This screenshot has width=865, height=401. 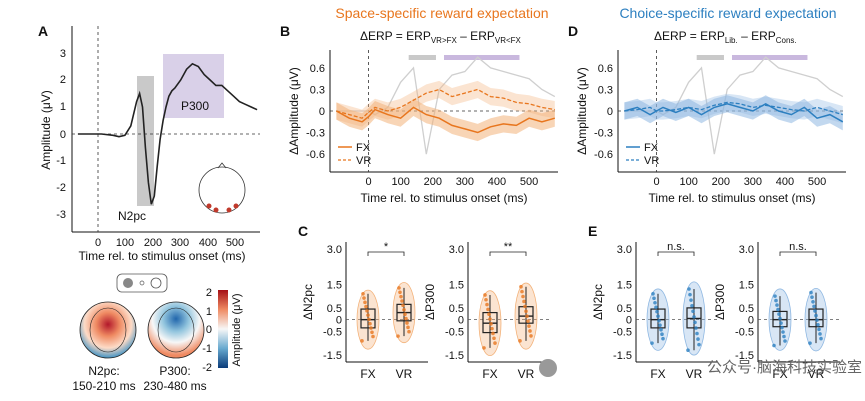 What do you see at coordinates (285, 31) in the screenshot?
I see `panel-label-b: B` at bounding box center [285, 31].